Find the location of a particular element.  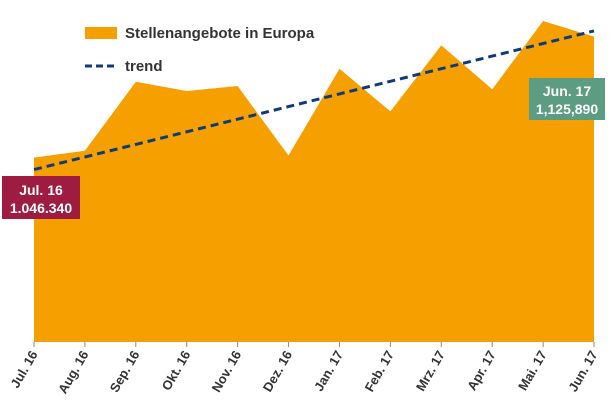

callout-start-label: Jul. 16 is located at coordinates (41, 190).